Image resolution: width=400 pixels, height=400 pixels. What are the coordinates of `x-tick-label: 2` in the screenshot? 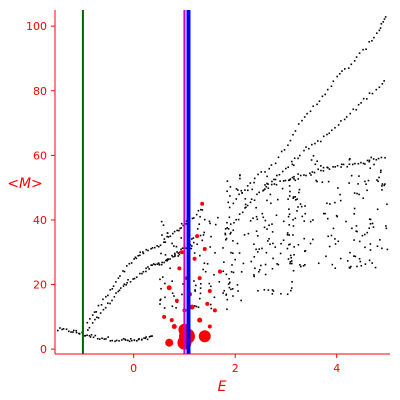 It's located at (235, 368).